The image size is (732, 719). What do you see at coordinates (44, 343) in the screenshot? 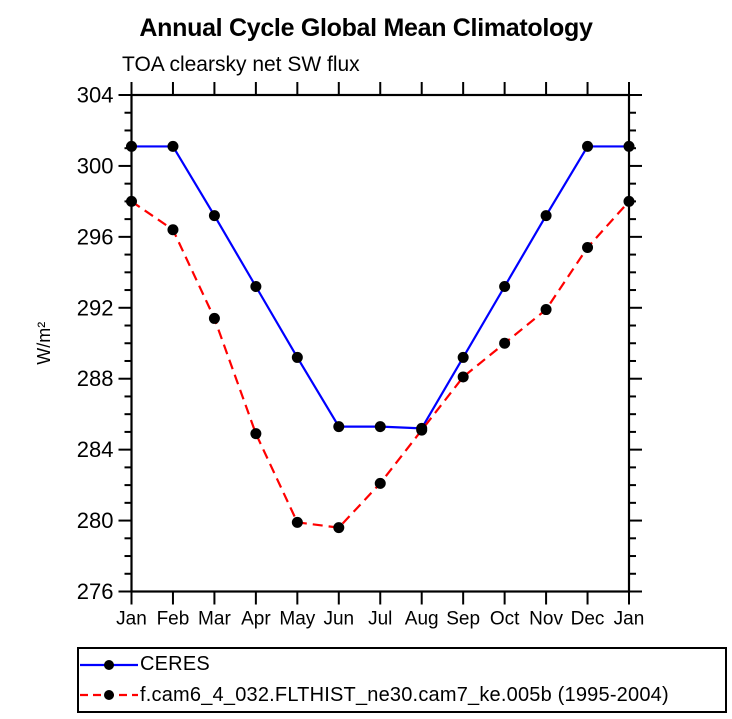
I see `y-axis-label: W/m²` at bounding box center [44, 343].